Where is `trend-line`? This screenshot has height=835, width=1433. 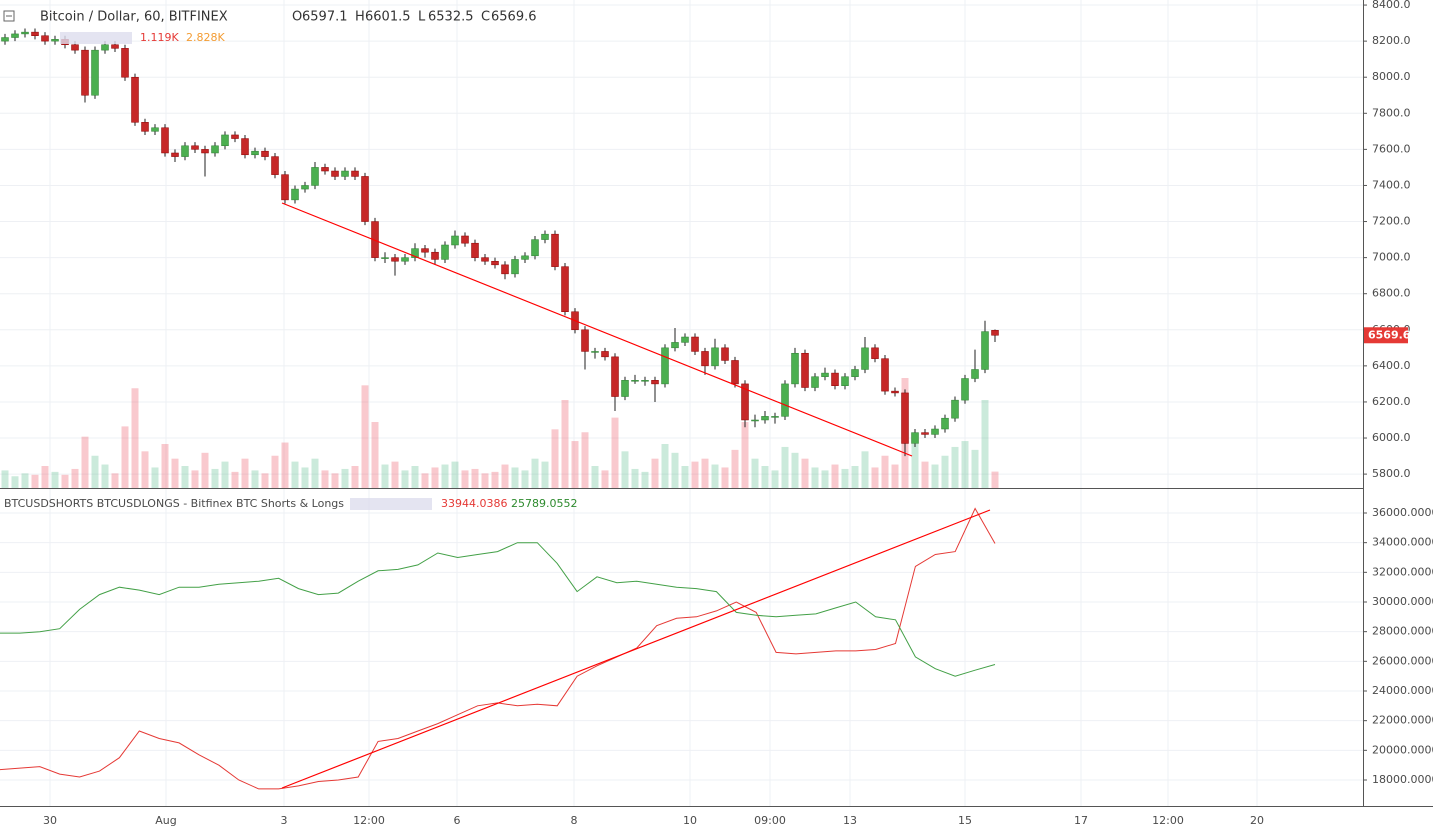 trend-line is located at coordinates (597, 329).